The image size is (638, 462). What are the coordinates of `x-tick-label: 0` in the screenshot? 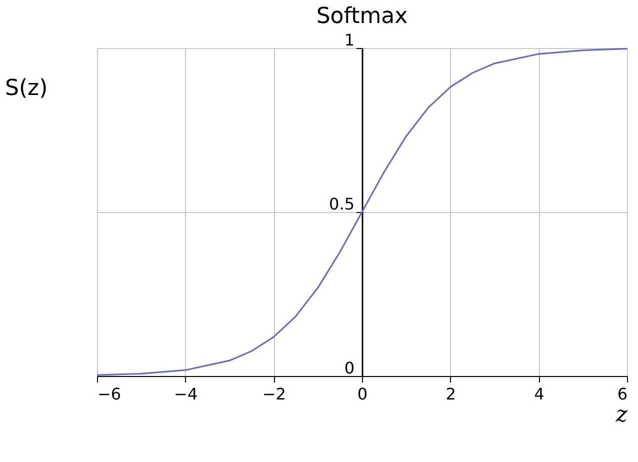 It's located at (362, 394).